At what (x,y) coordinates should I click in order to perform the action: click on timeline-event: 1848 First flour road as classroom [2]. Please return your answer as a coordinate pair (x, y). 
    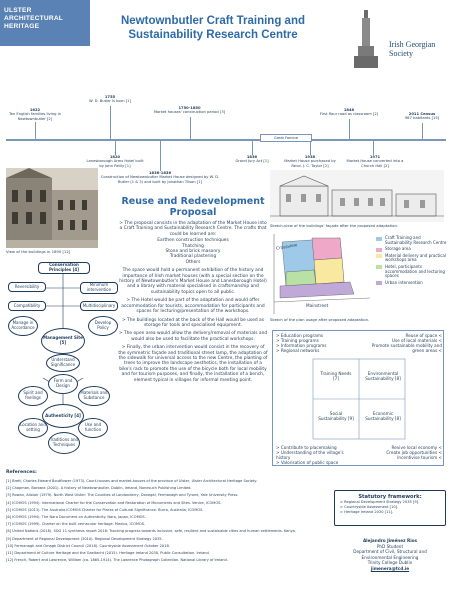
    Looking at the image, I should click on (349, 112).